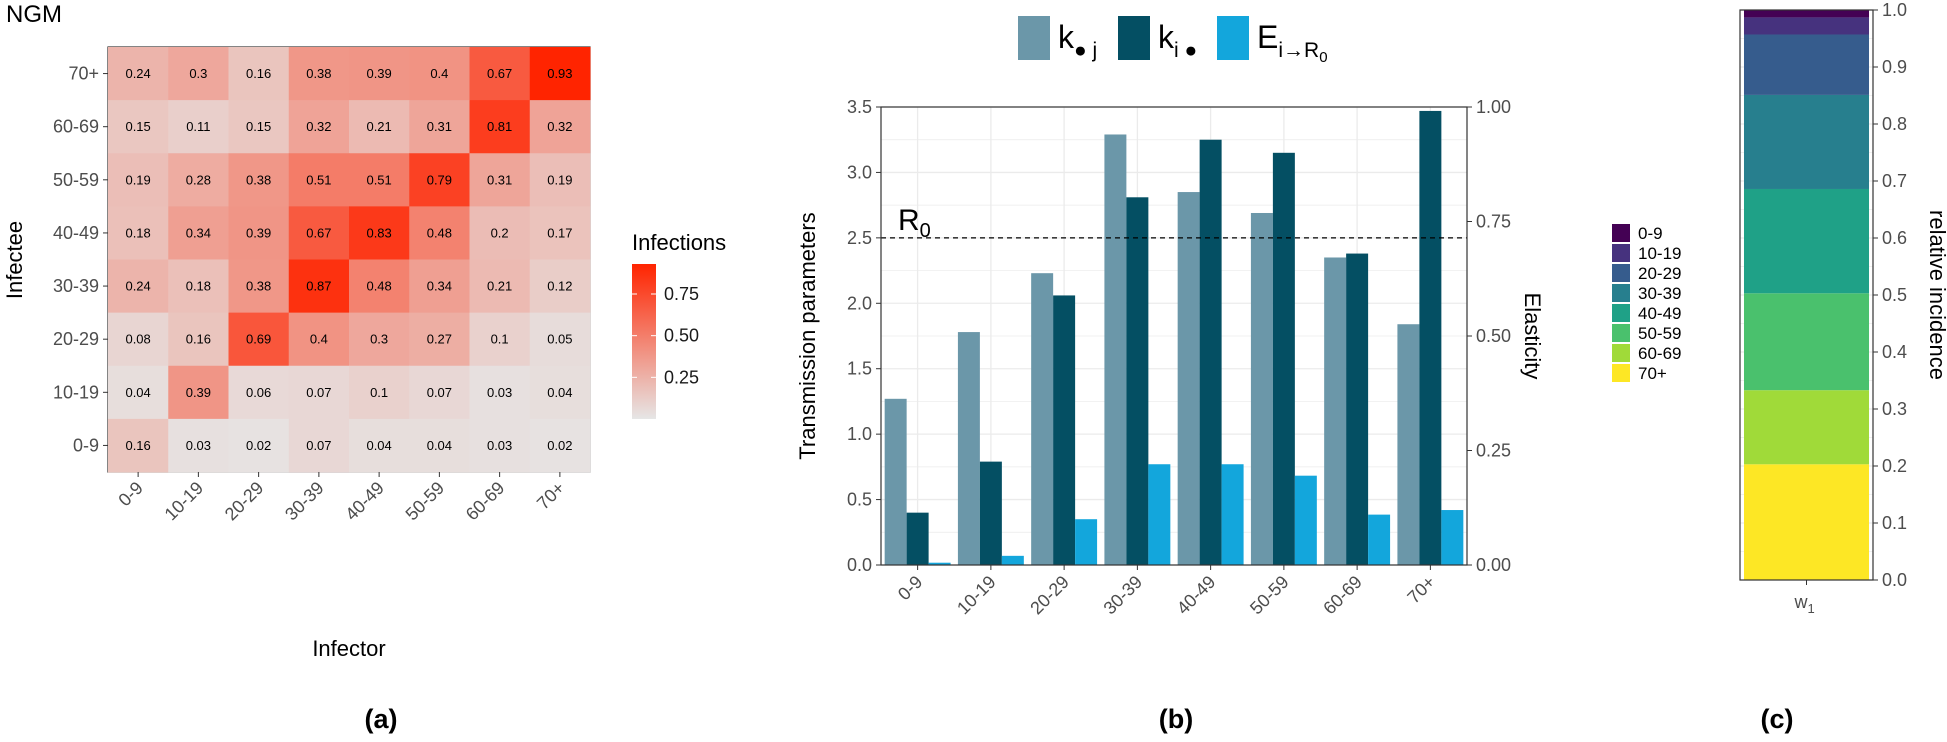  Describe the element at coordinates (859, 500) in the screenshot. I see `bar-left-tick-label: 0.5` at that location.